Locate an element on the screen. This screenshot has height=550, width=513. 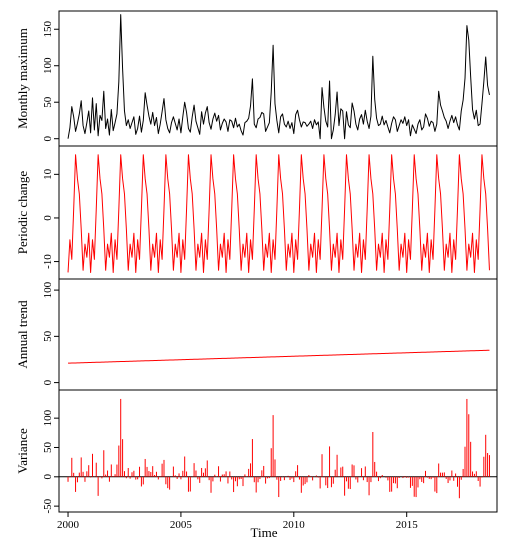
panel-periodic-ylabel: Periodic change is located at coordinates (22, 213).